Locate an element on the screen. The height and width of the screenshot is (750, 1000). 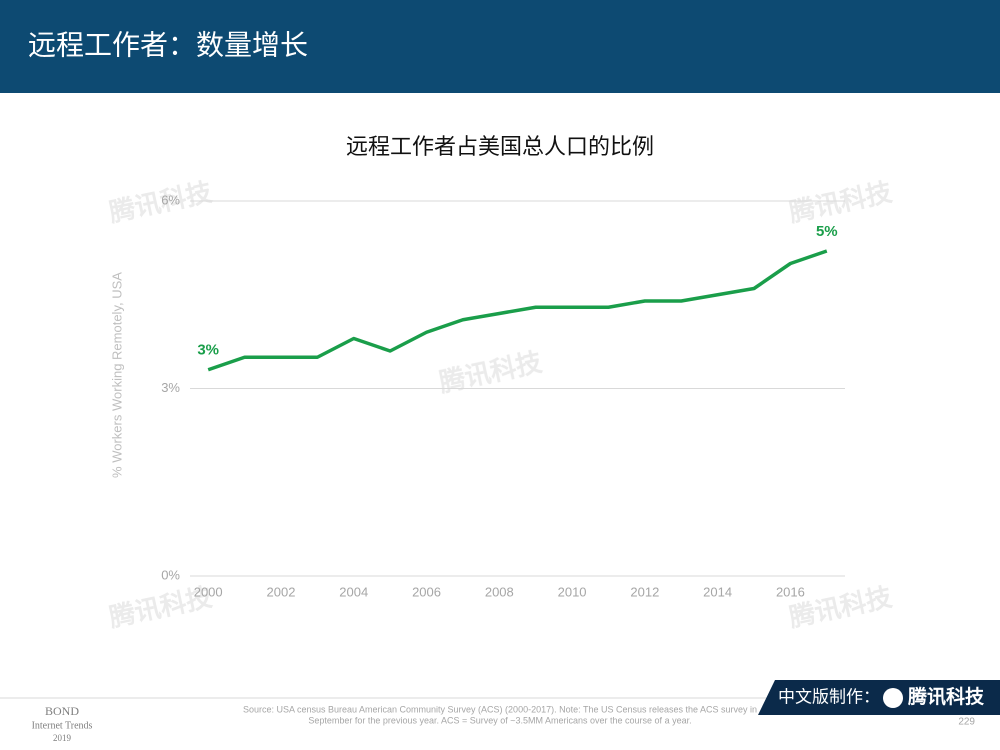
x-tick-label: 2006 is located at coordinates (426, 591).